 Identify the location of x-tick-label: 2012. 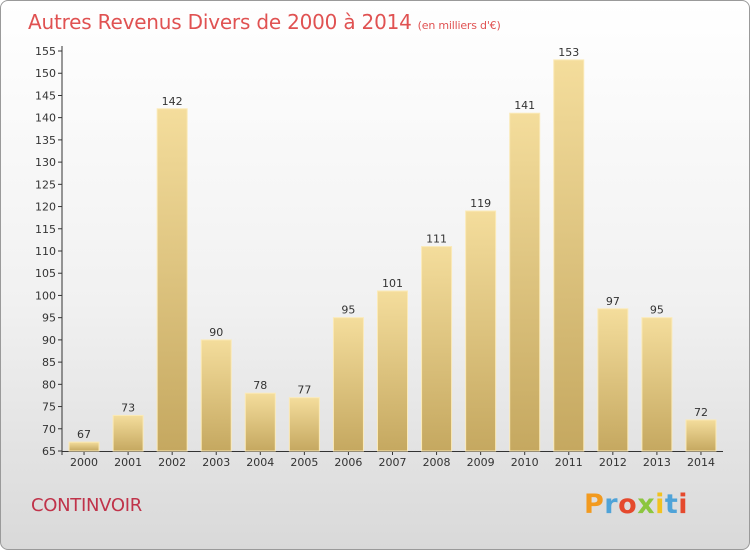
(613, 462).